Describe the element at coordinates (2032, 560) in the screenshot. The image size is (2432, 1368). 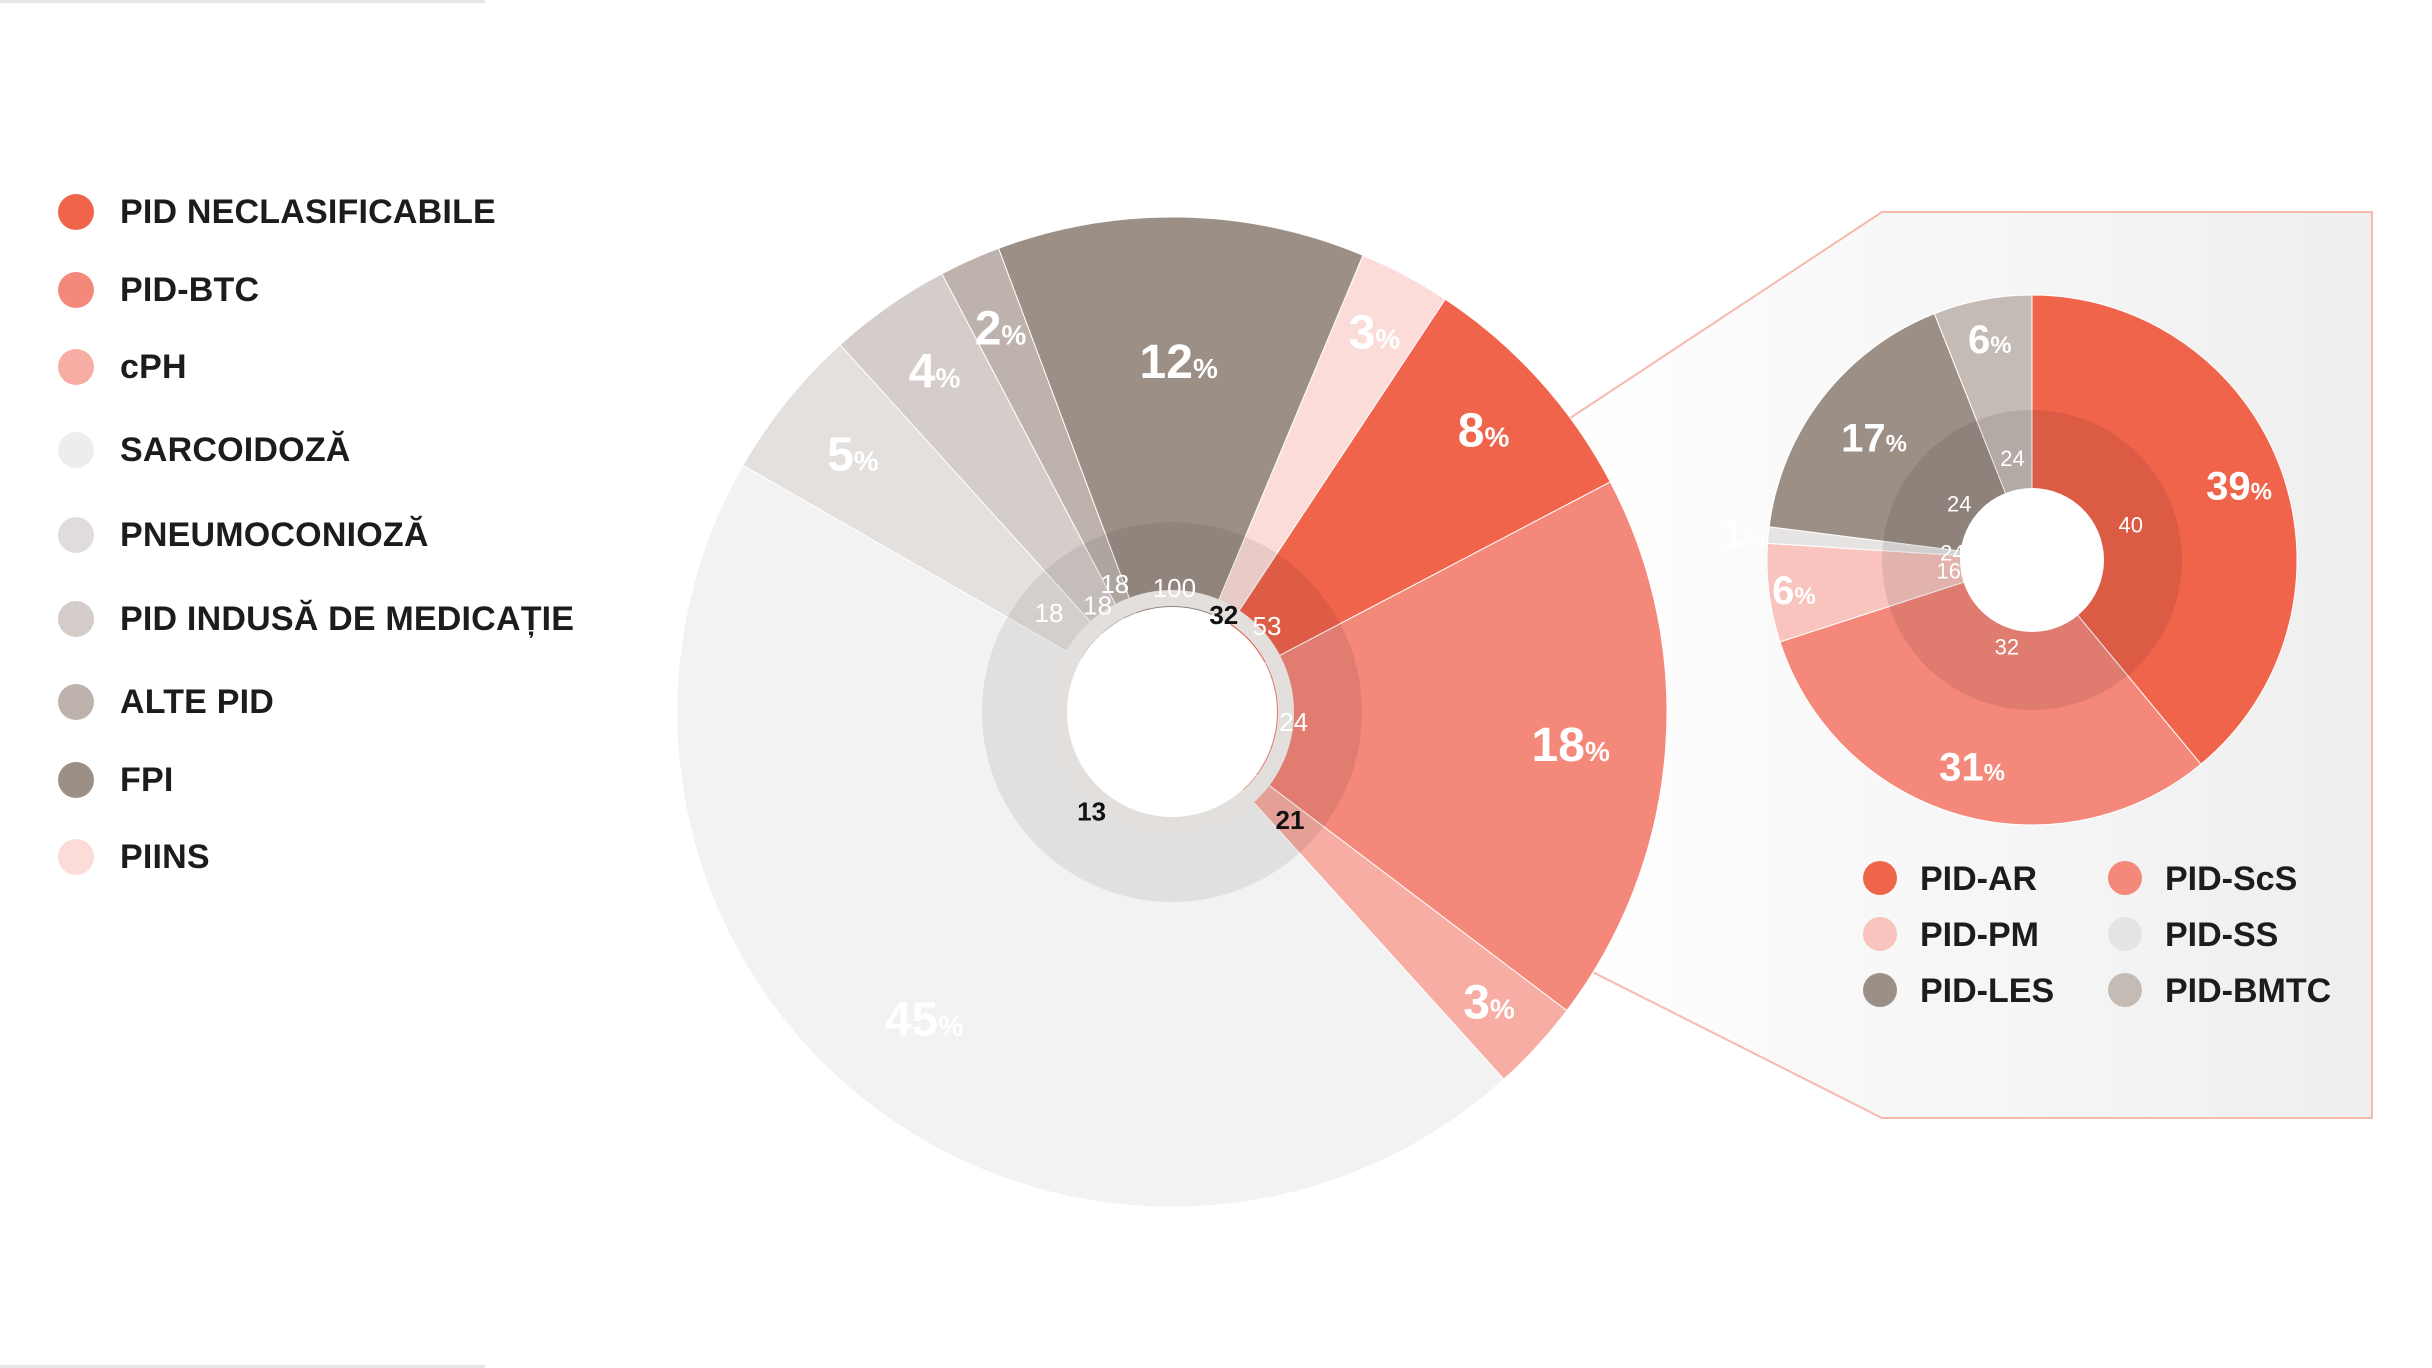
I see `detail-donut-hole` at that location.